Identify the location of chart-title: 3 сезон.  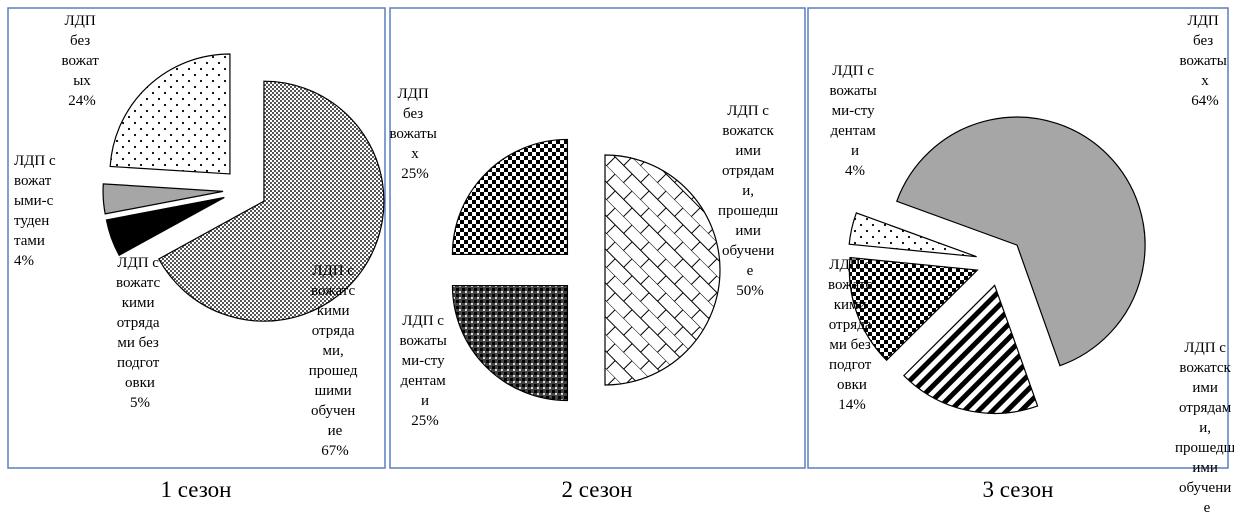
(1018, 489).